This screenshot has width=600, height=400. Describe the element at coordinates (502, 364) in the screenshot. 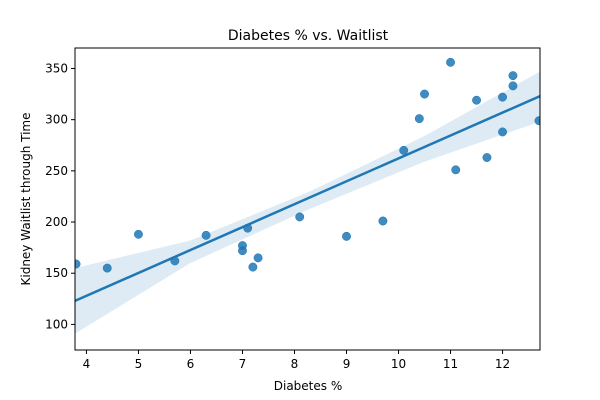

I see `x-tick-label: 12` at that location.